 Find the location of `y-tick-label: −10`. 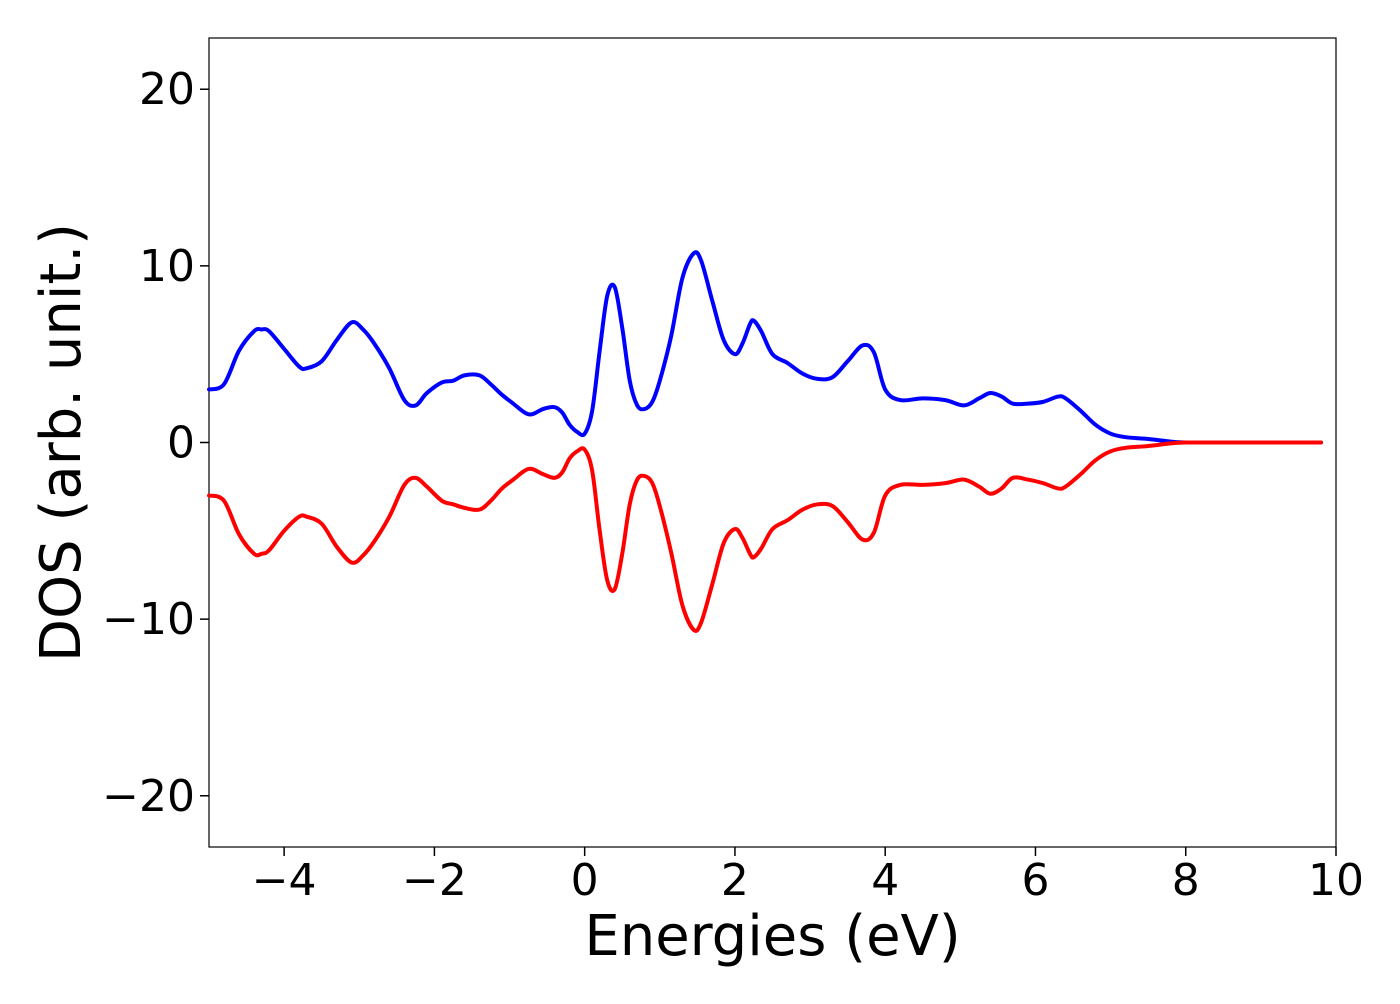

y-tick-label: −10 is located at coordinates (148, 619).